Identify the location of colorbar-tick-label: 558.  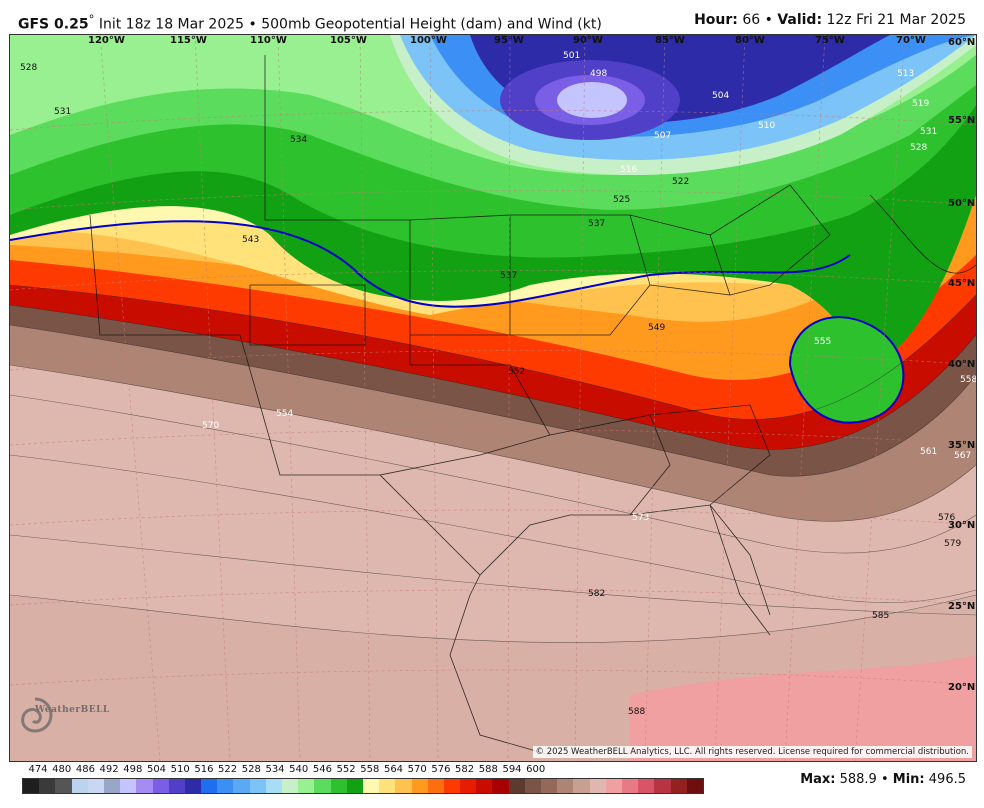
(370, 769).